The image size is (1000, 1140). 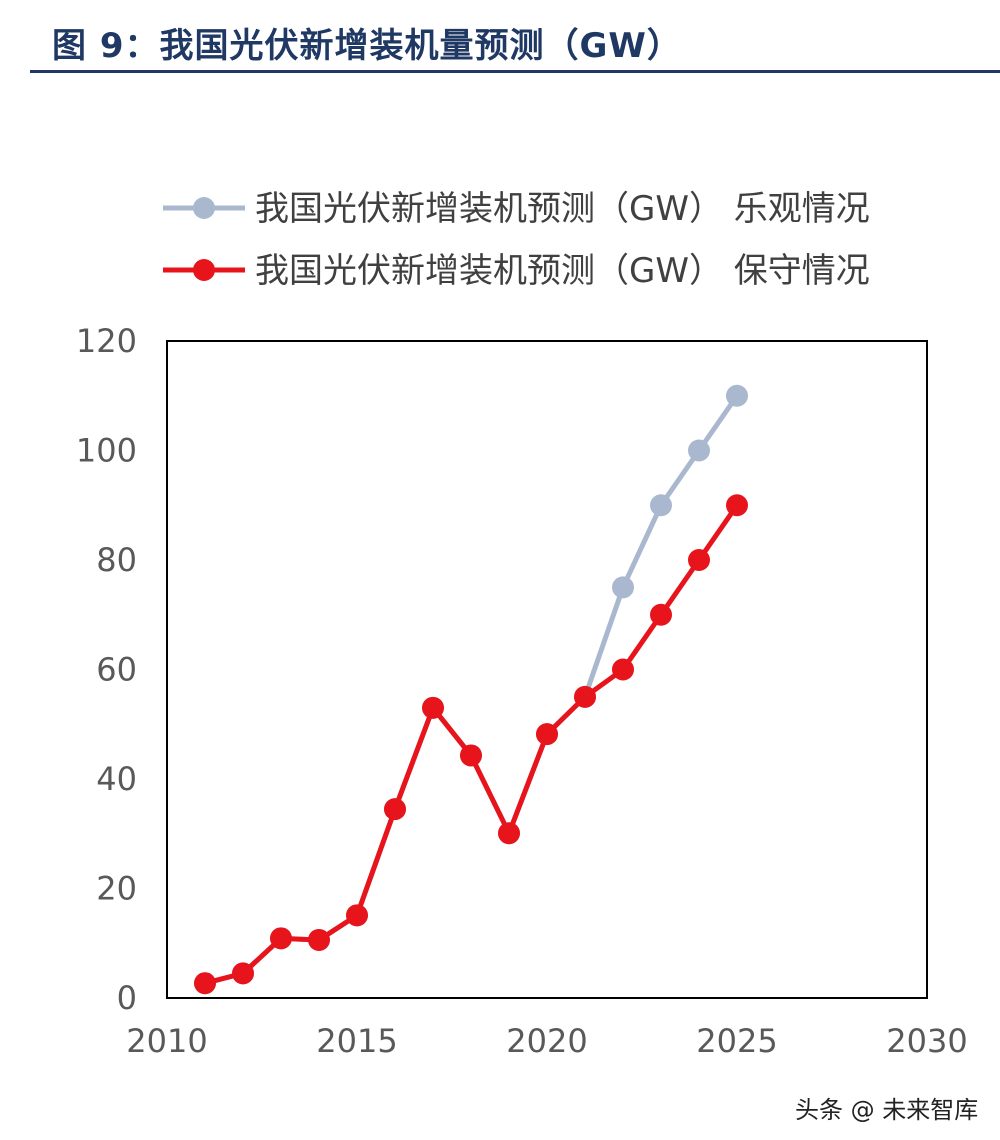 What do you see at coordinates (562, 271) in the screenshot?
I see `legend-label: 我国光伏新增装机预测（GW） 保守情况` at bounding box center [562, 271].